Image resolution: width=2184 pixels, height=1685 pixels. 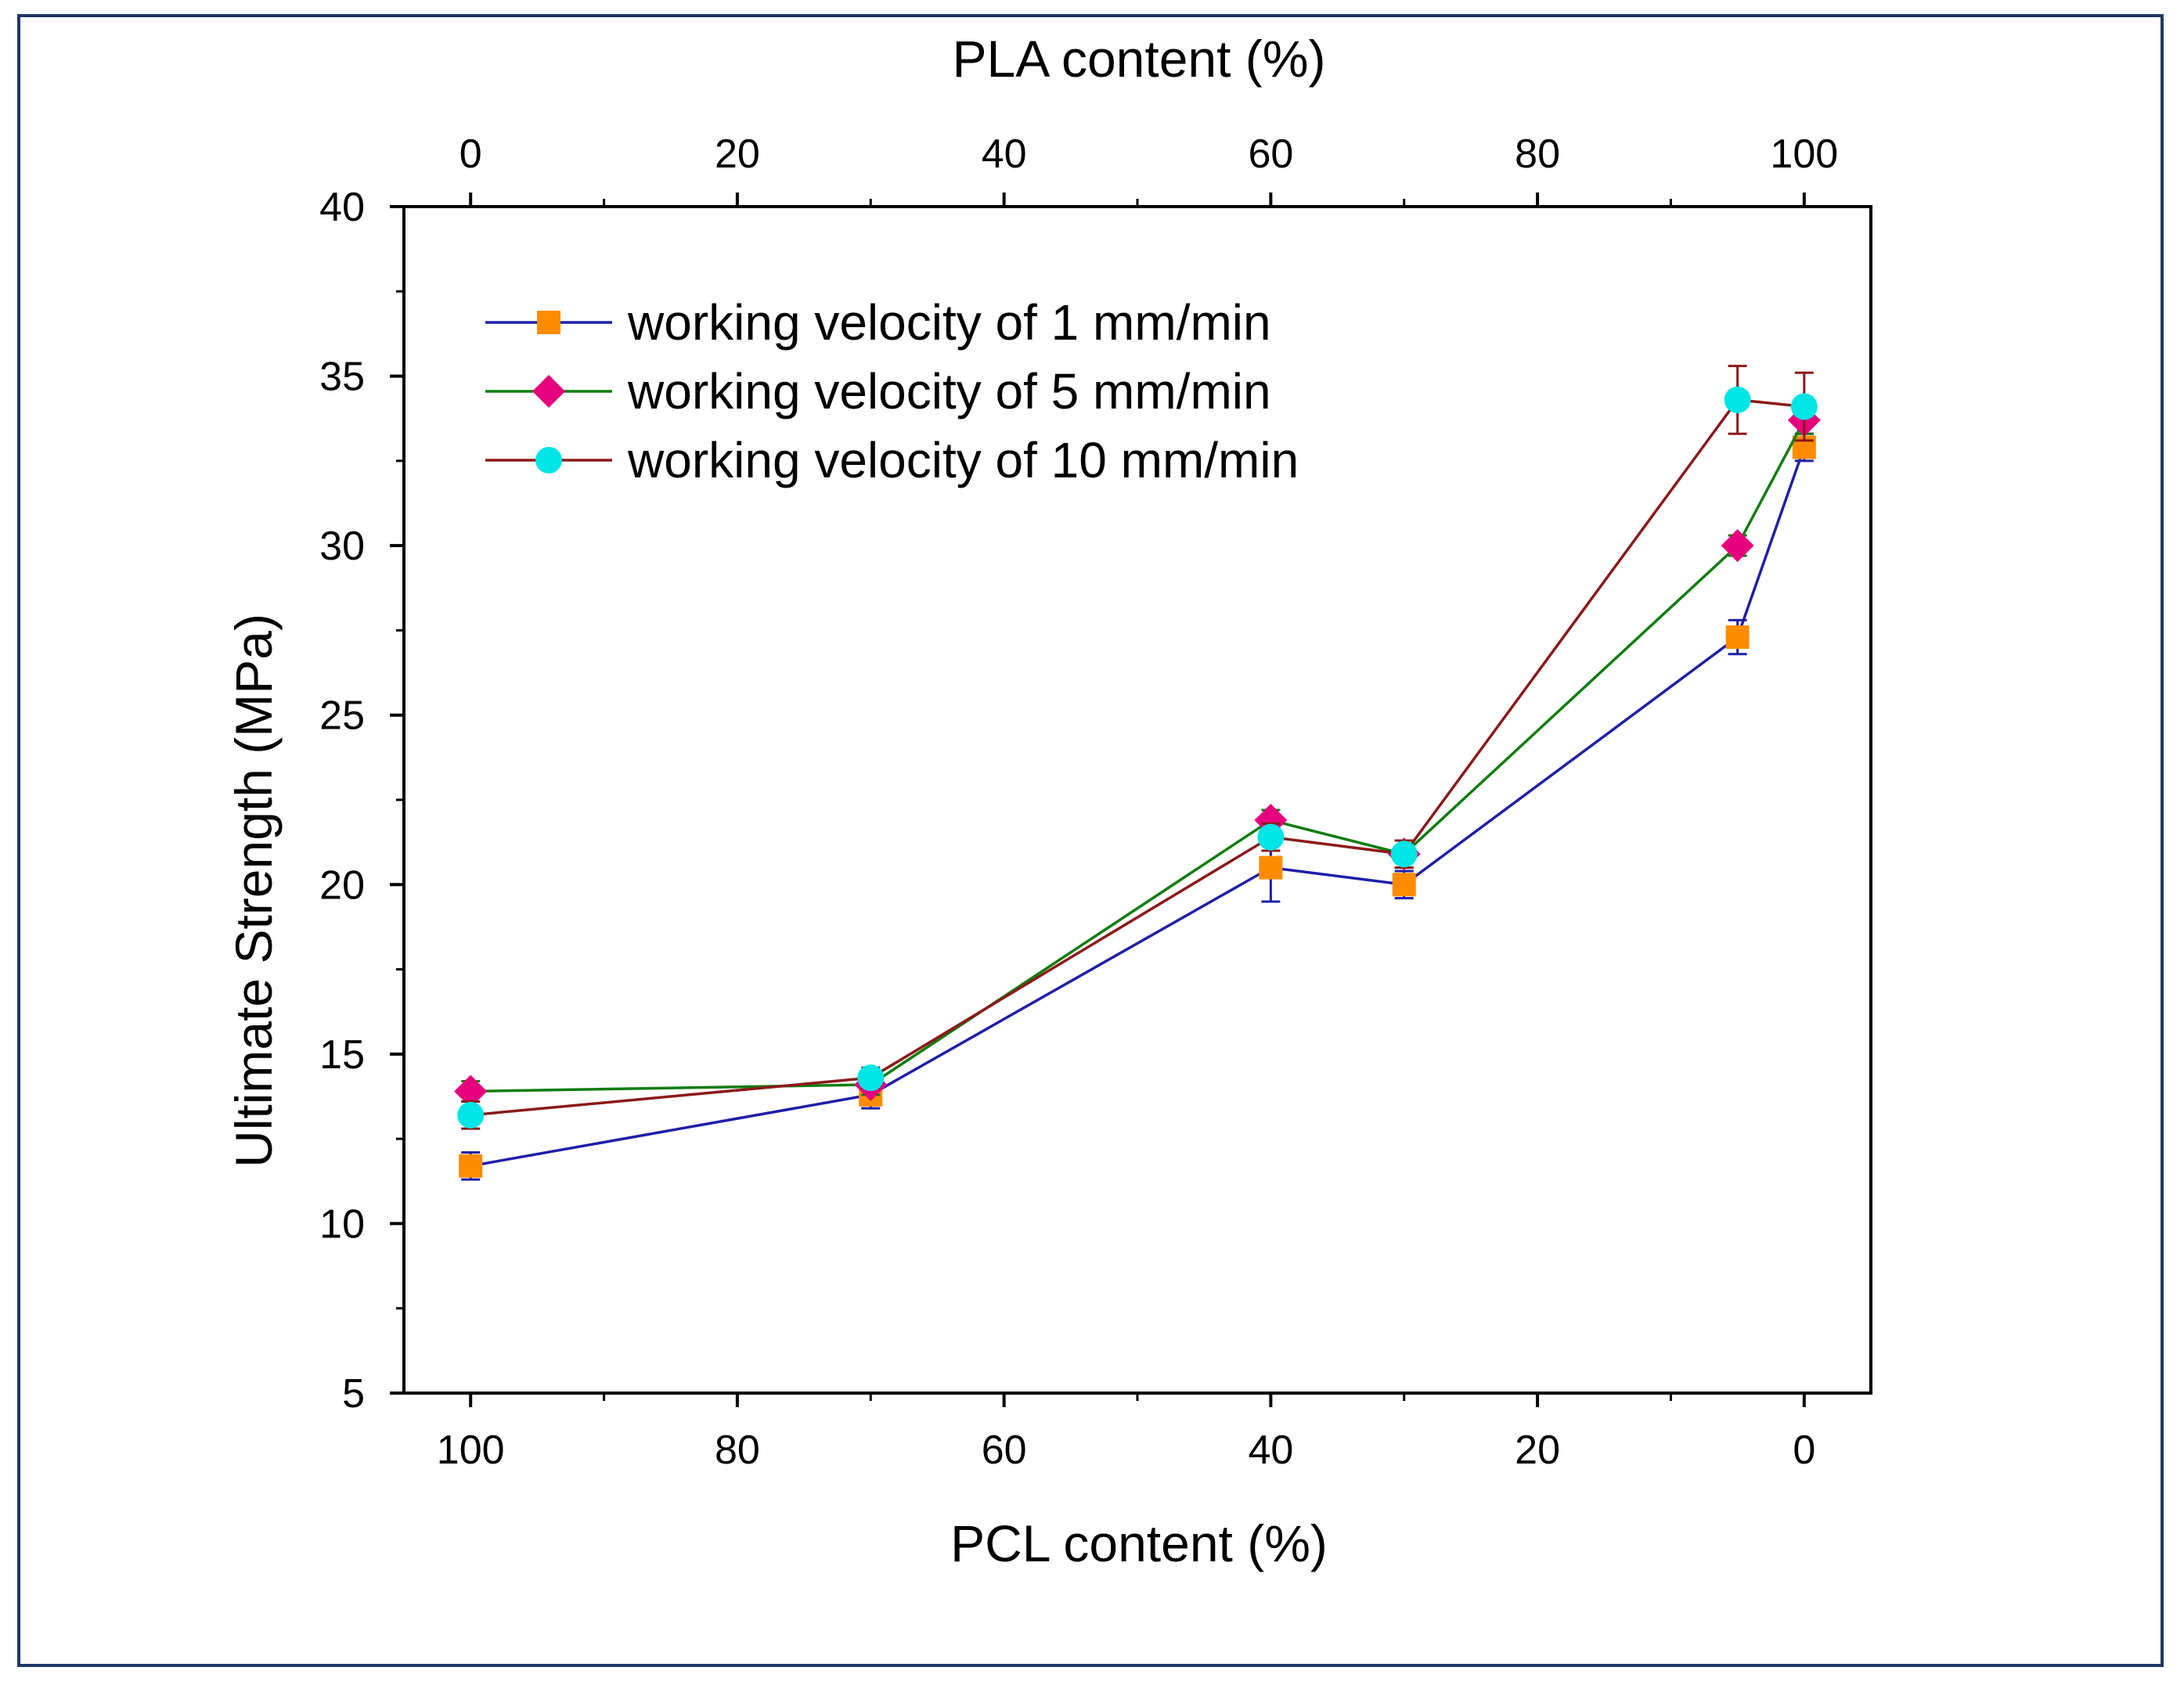 What do you see at coordinates (737, 1450) in the screenshot?
I see `x-tick-label: 80` at bounding box center [737, 1450].